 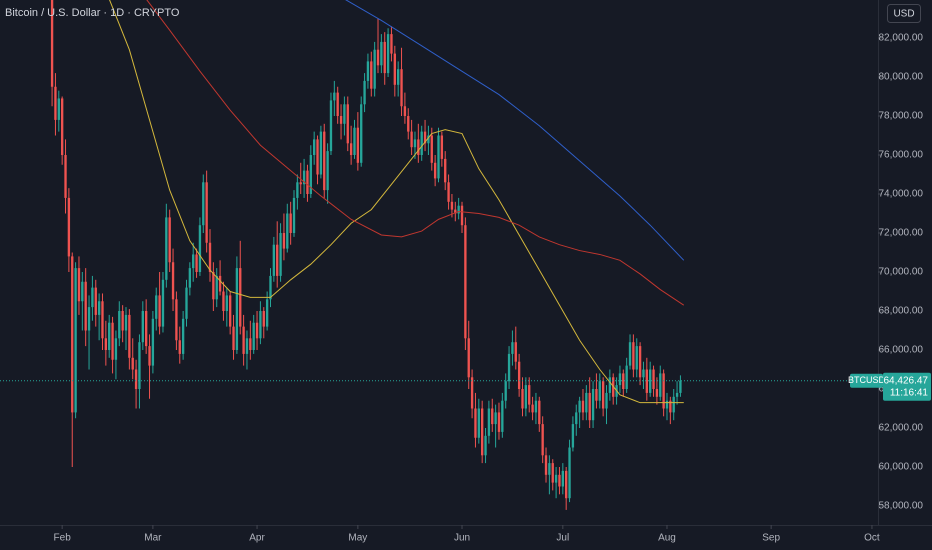 I want to click on y-tick-label: 72,000.00, so click(x=901, y=233).